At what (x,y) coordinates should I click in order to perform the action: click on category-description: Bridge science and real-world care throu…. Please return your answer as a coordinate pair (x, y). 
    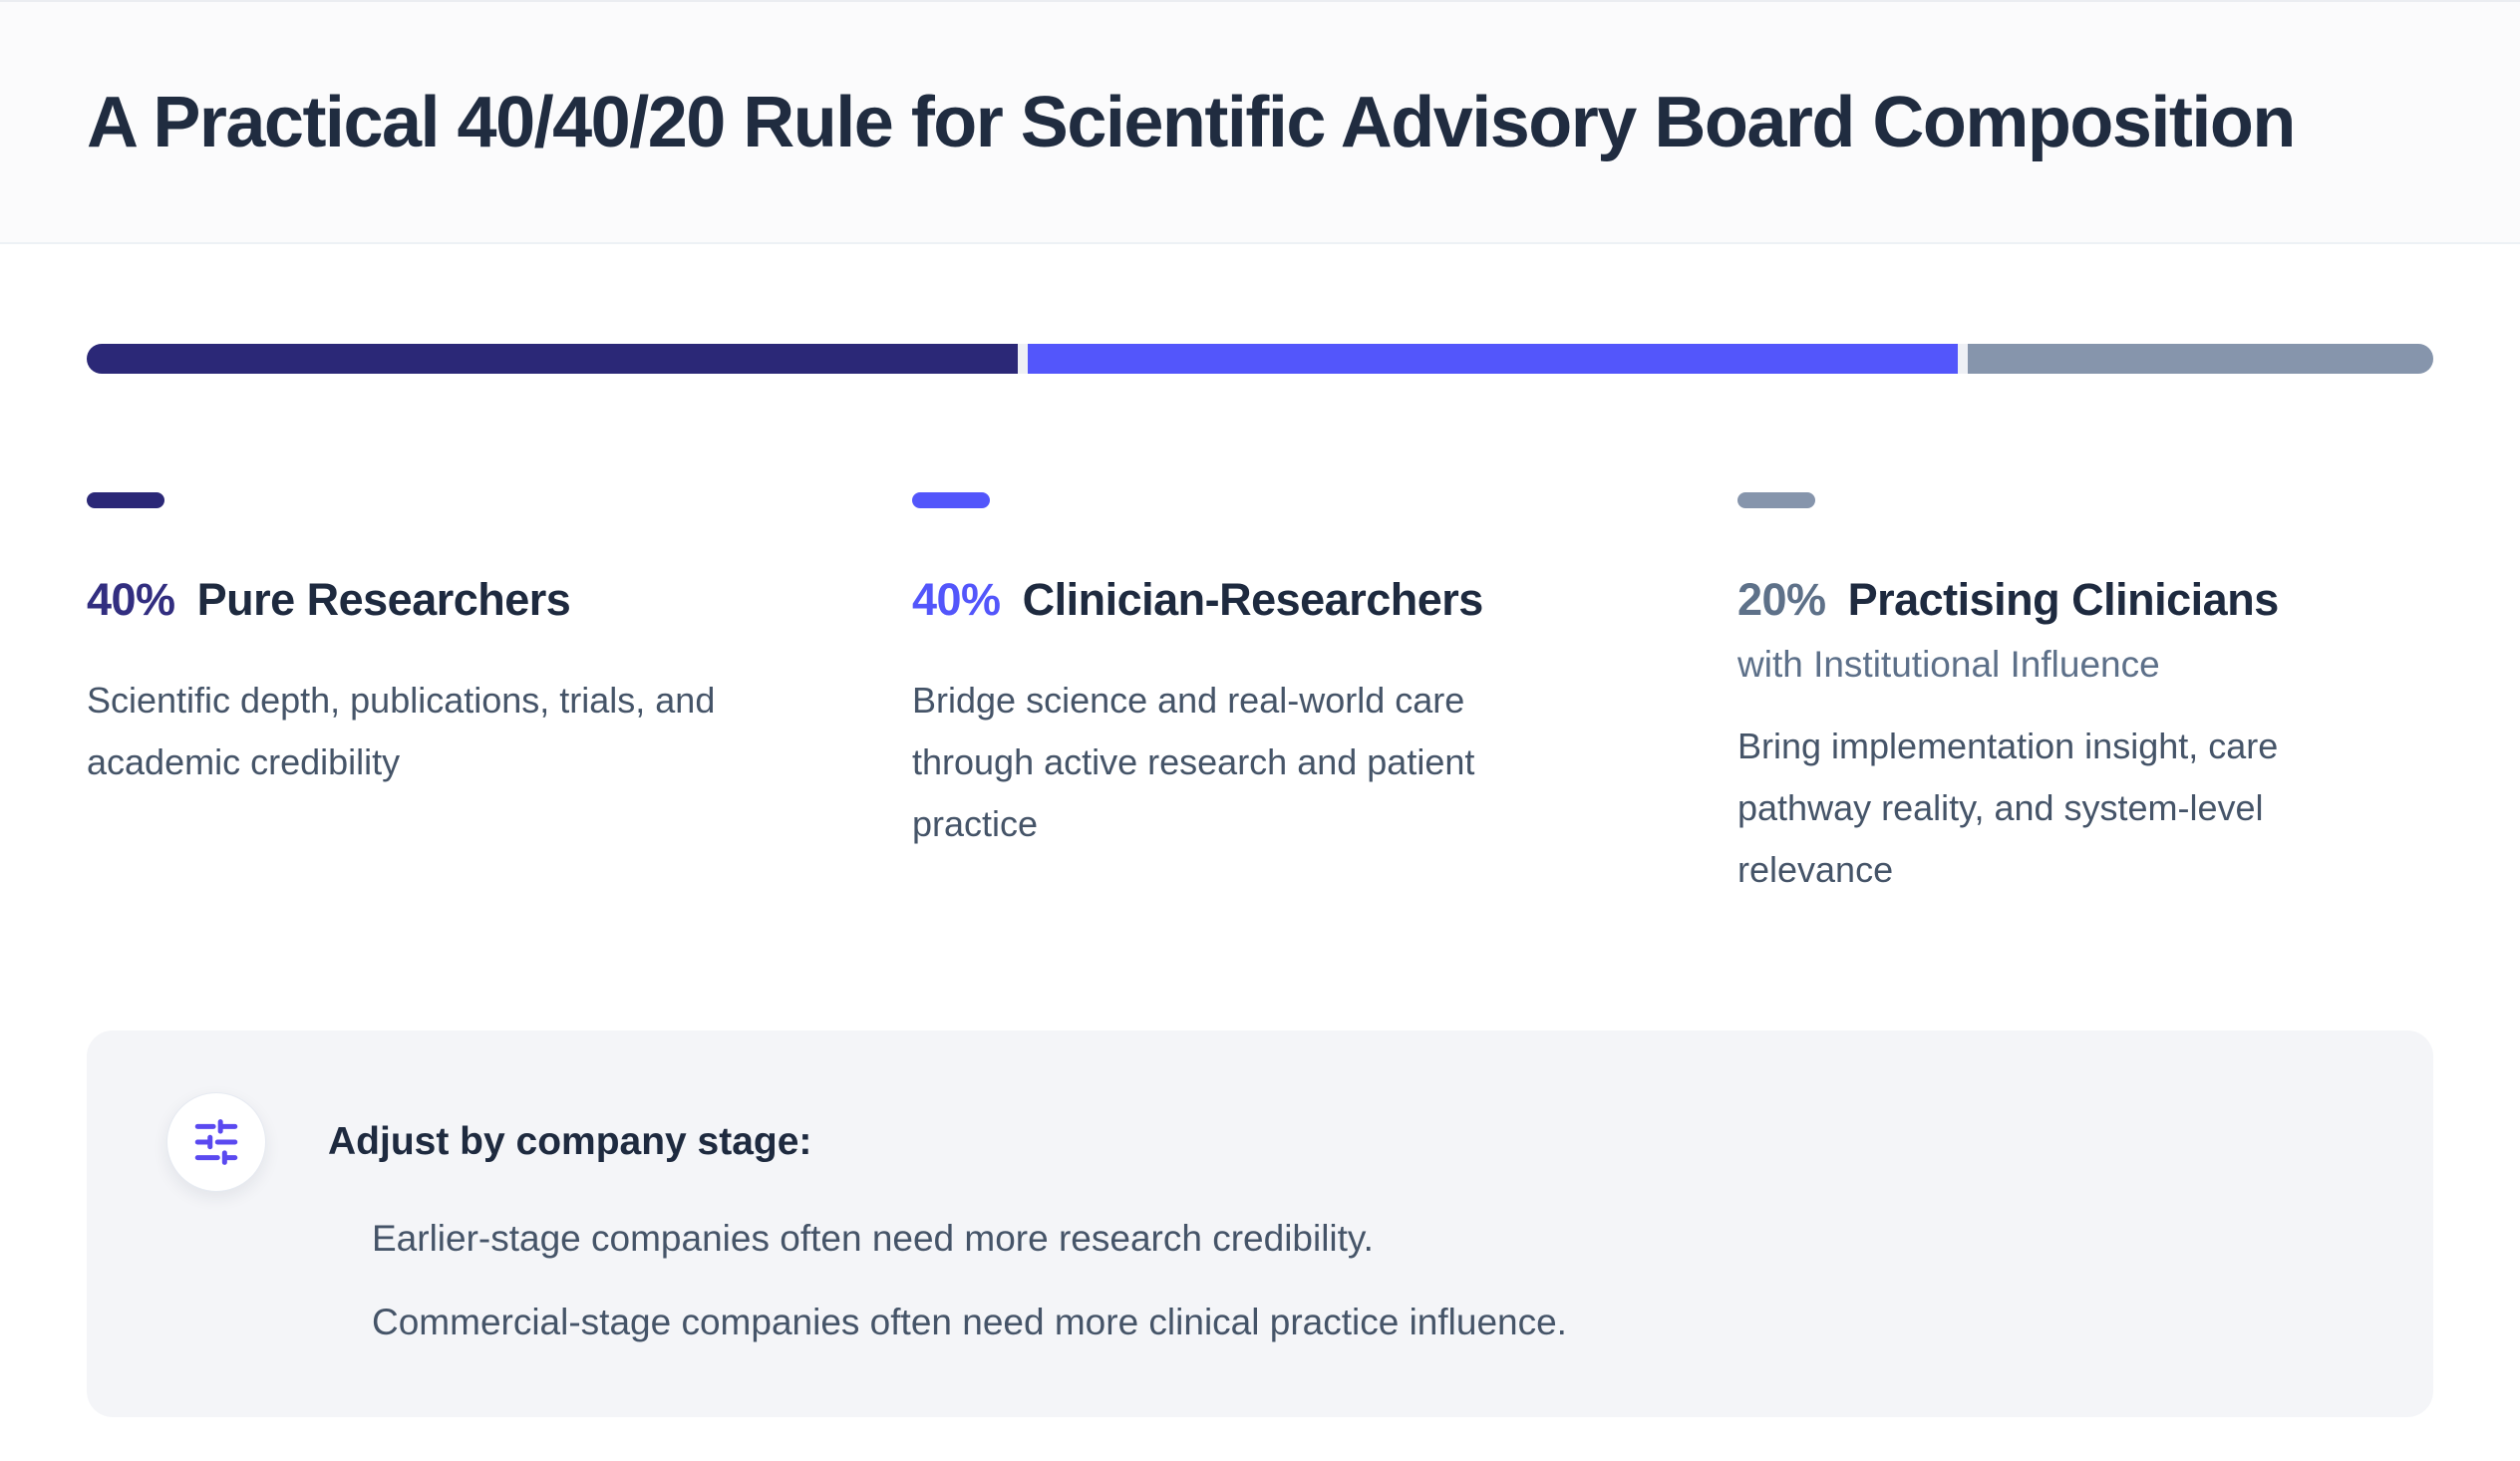
    Looking at the image, I should click on (1193, 762).